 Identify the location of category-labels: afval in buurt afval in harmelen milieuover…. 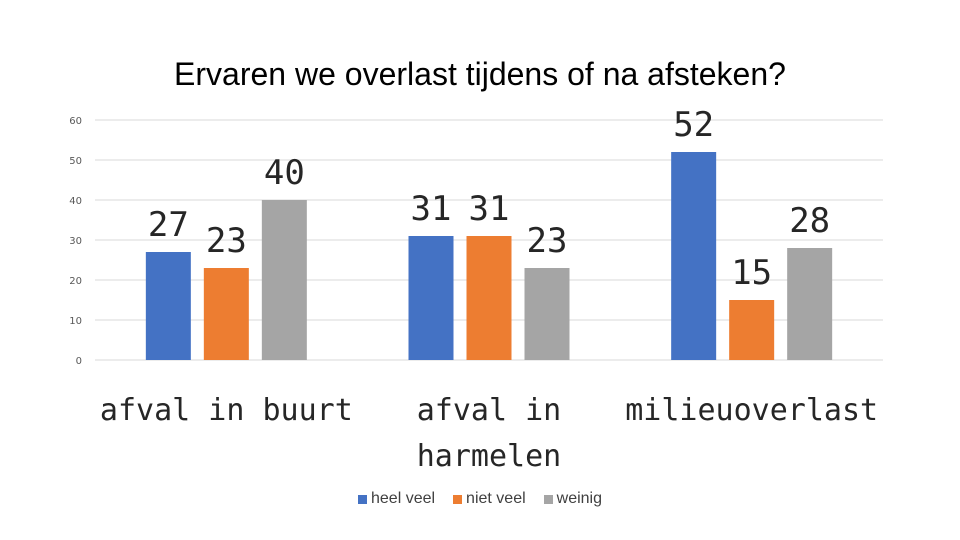
(489, 433).